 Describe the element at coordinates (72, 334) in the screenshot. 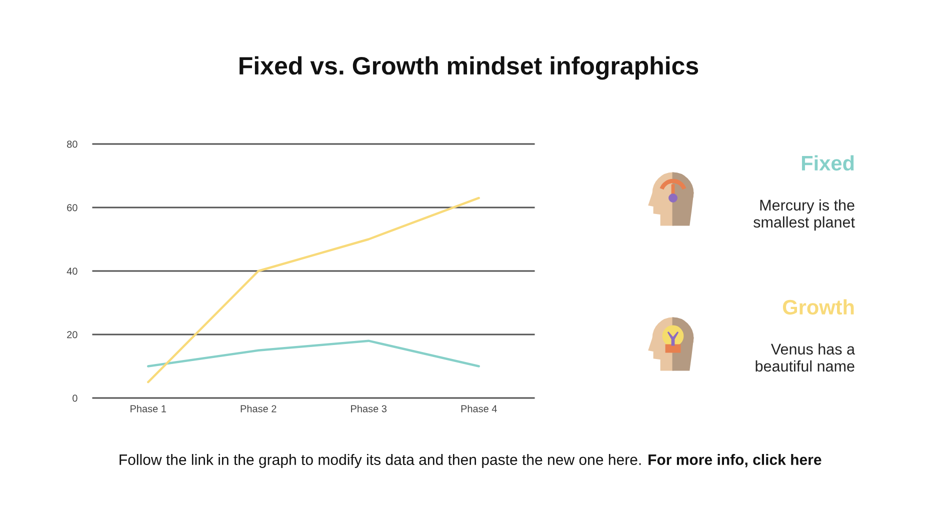

I see `y-tick-label: 20` at that location.